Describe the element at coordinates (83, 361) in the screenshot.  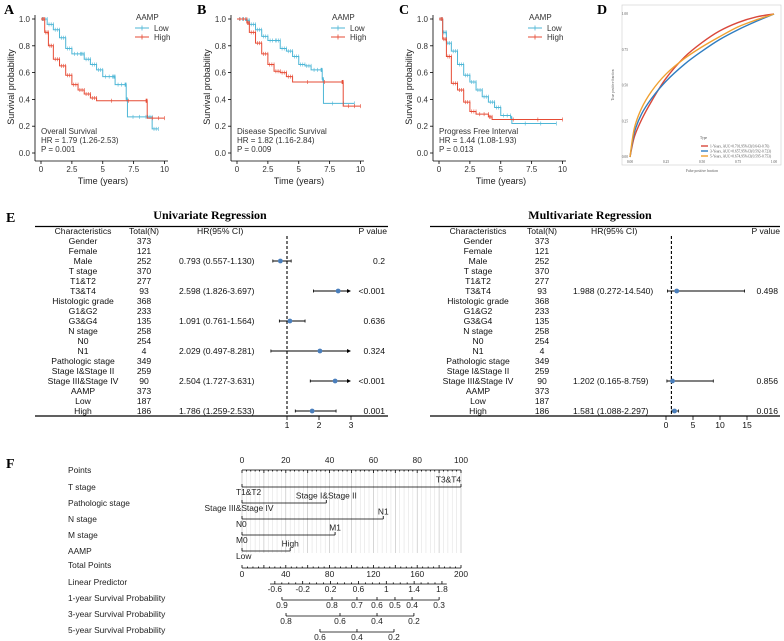
I see `row-label: Pathologic stage` at that location.